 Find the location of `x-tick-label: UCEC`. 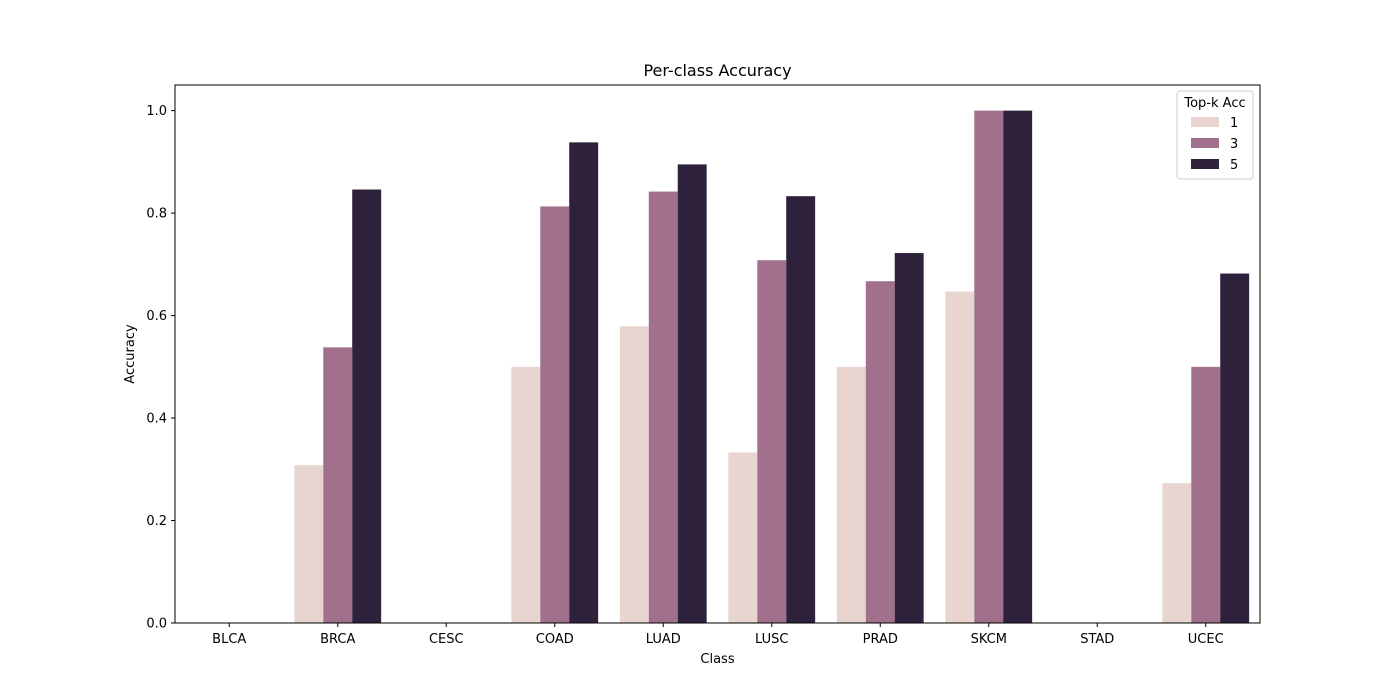

x-tick-label: UCEC is located at coordinates (1206, 639).